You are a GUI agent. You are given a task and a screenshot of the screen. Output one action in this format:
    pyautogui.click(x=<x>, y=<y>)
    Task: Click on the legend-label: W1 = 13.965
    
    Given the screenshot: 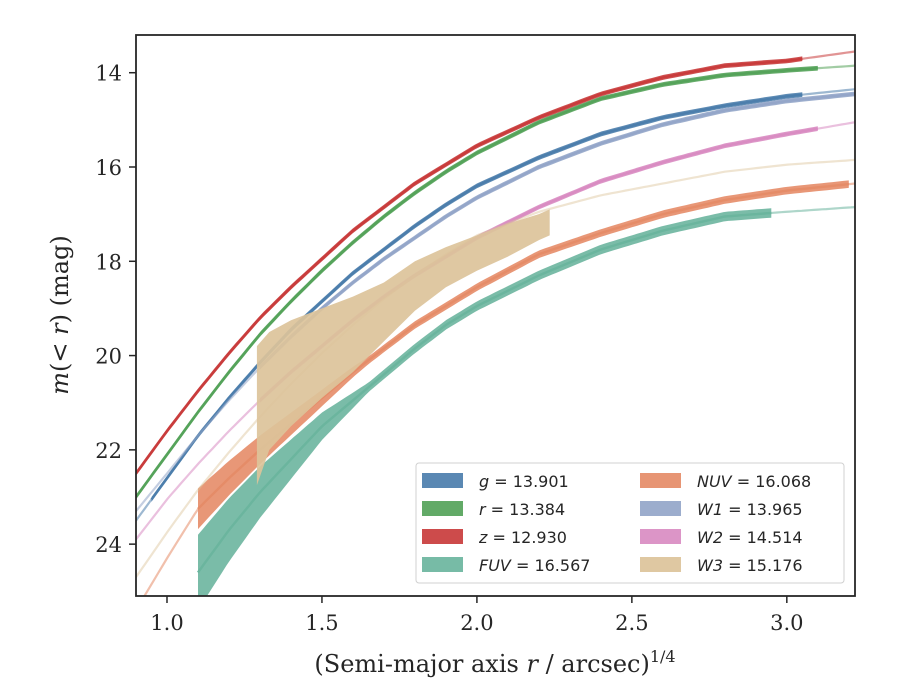 What is the action you would take?
    pyautogui.click(x=750, y=509)
    